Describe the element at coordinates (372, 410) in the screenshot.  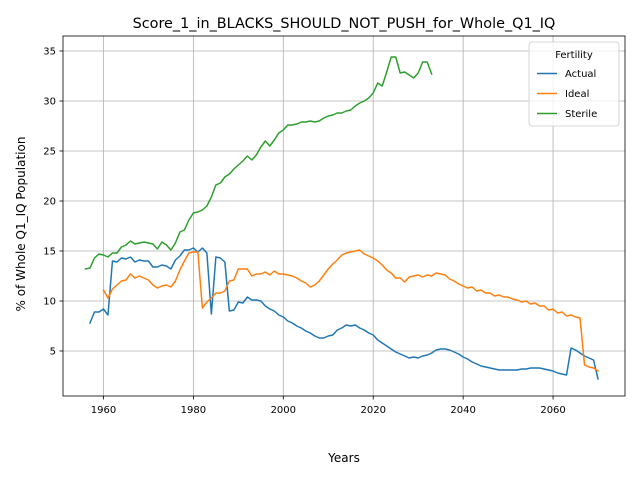
I see `x-tick-label: 2020` at that location.